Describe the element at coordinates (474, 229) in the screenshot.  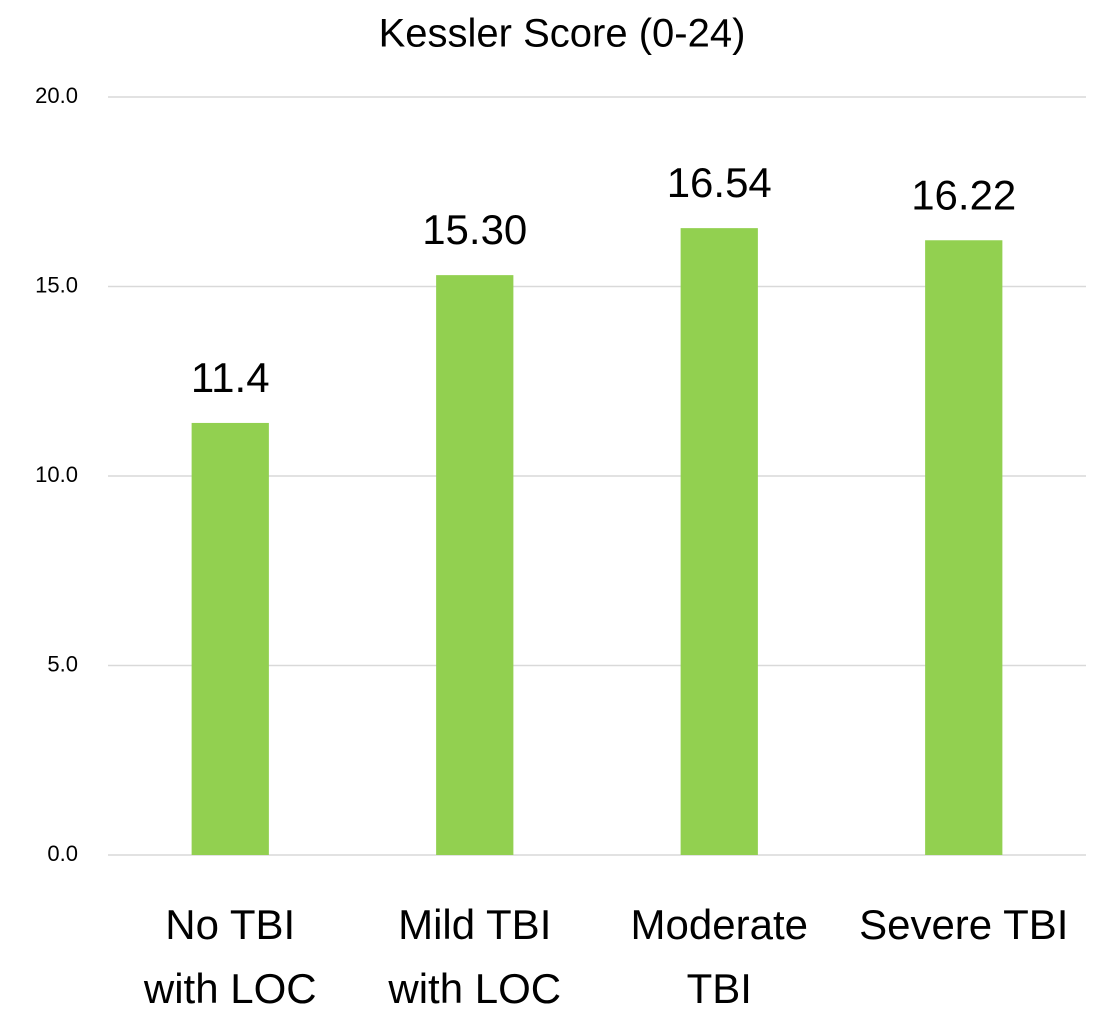
I see `data-label: 15.30` at that location.